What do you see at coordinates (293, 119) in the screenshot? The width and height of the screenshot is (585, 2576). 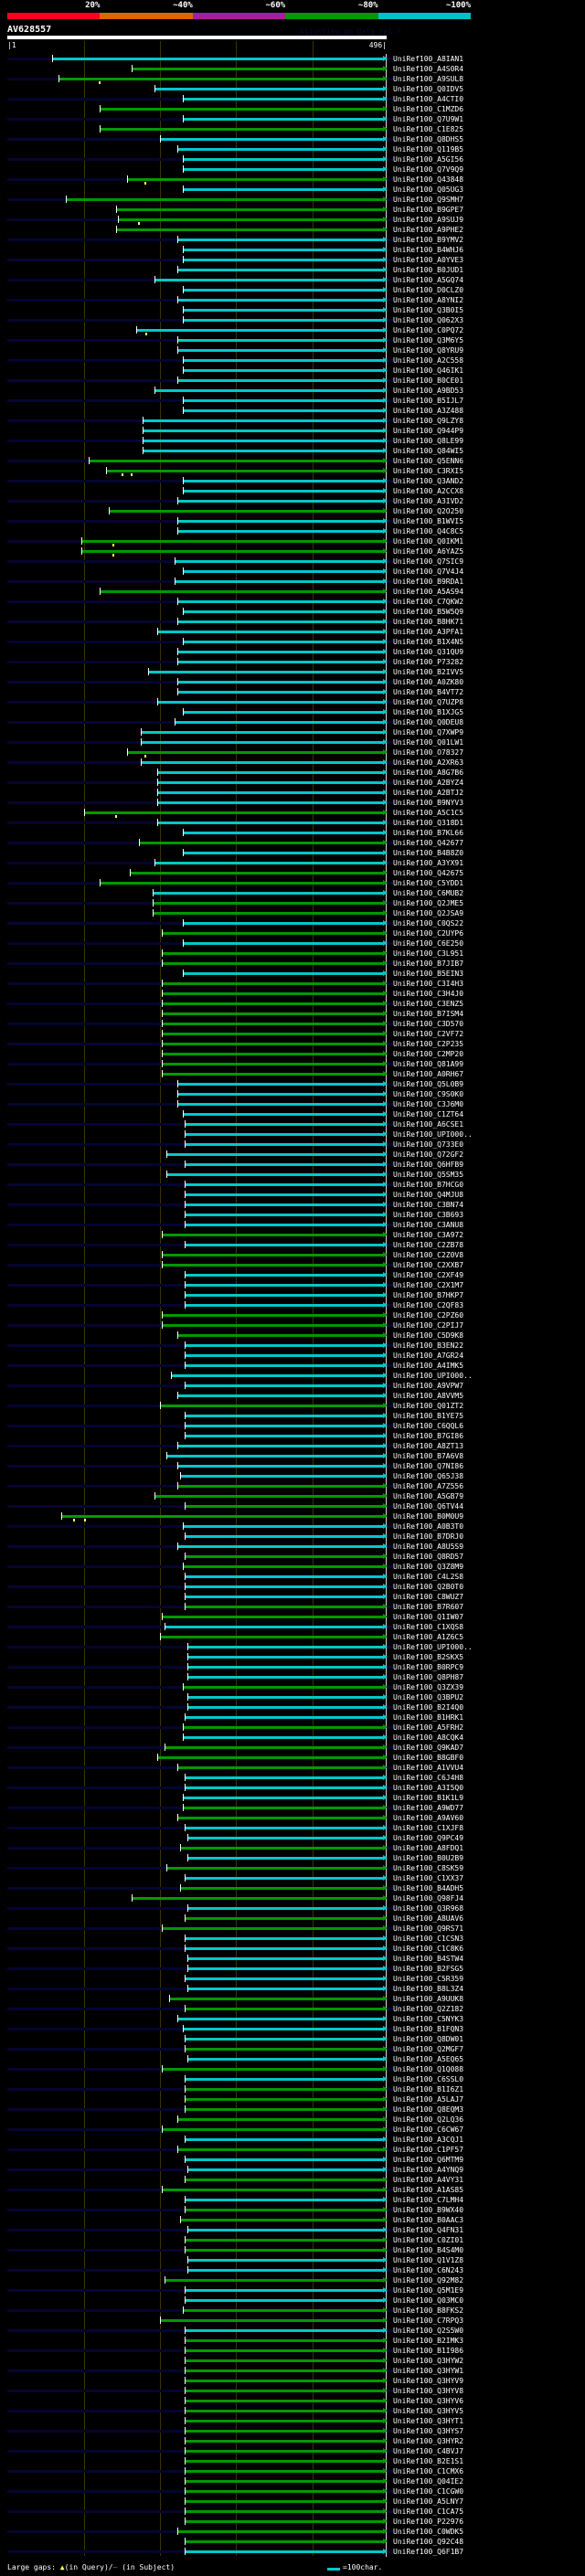 I see `hit-row: UniRef100_Q7U9W1` at bounding box center [293, 119].